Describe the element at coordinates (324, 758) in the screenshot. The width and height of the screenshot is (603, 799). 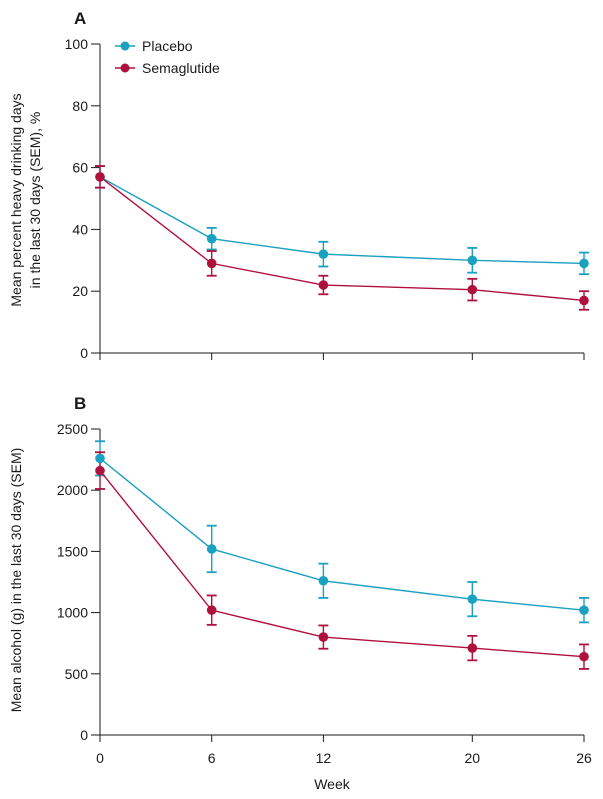
I see `panel-b-x-tick-label: 12` at that location.